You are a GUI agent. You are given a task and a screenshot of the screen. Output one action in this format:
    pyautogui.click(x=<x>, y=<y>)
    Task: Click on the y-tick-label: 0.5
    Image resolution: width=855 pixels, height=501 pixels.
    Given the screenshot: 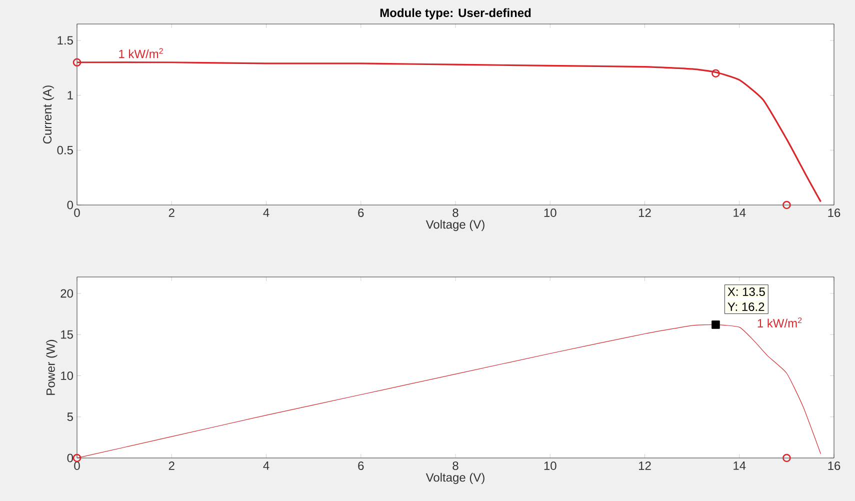 What is the action you would take?
    pyautogui.click(x=65, y=150)
    